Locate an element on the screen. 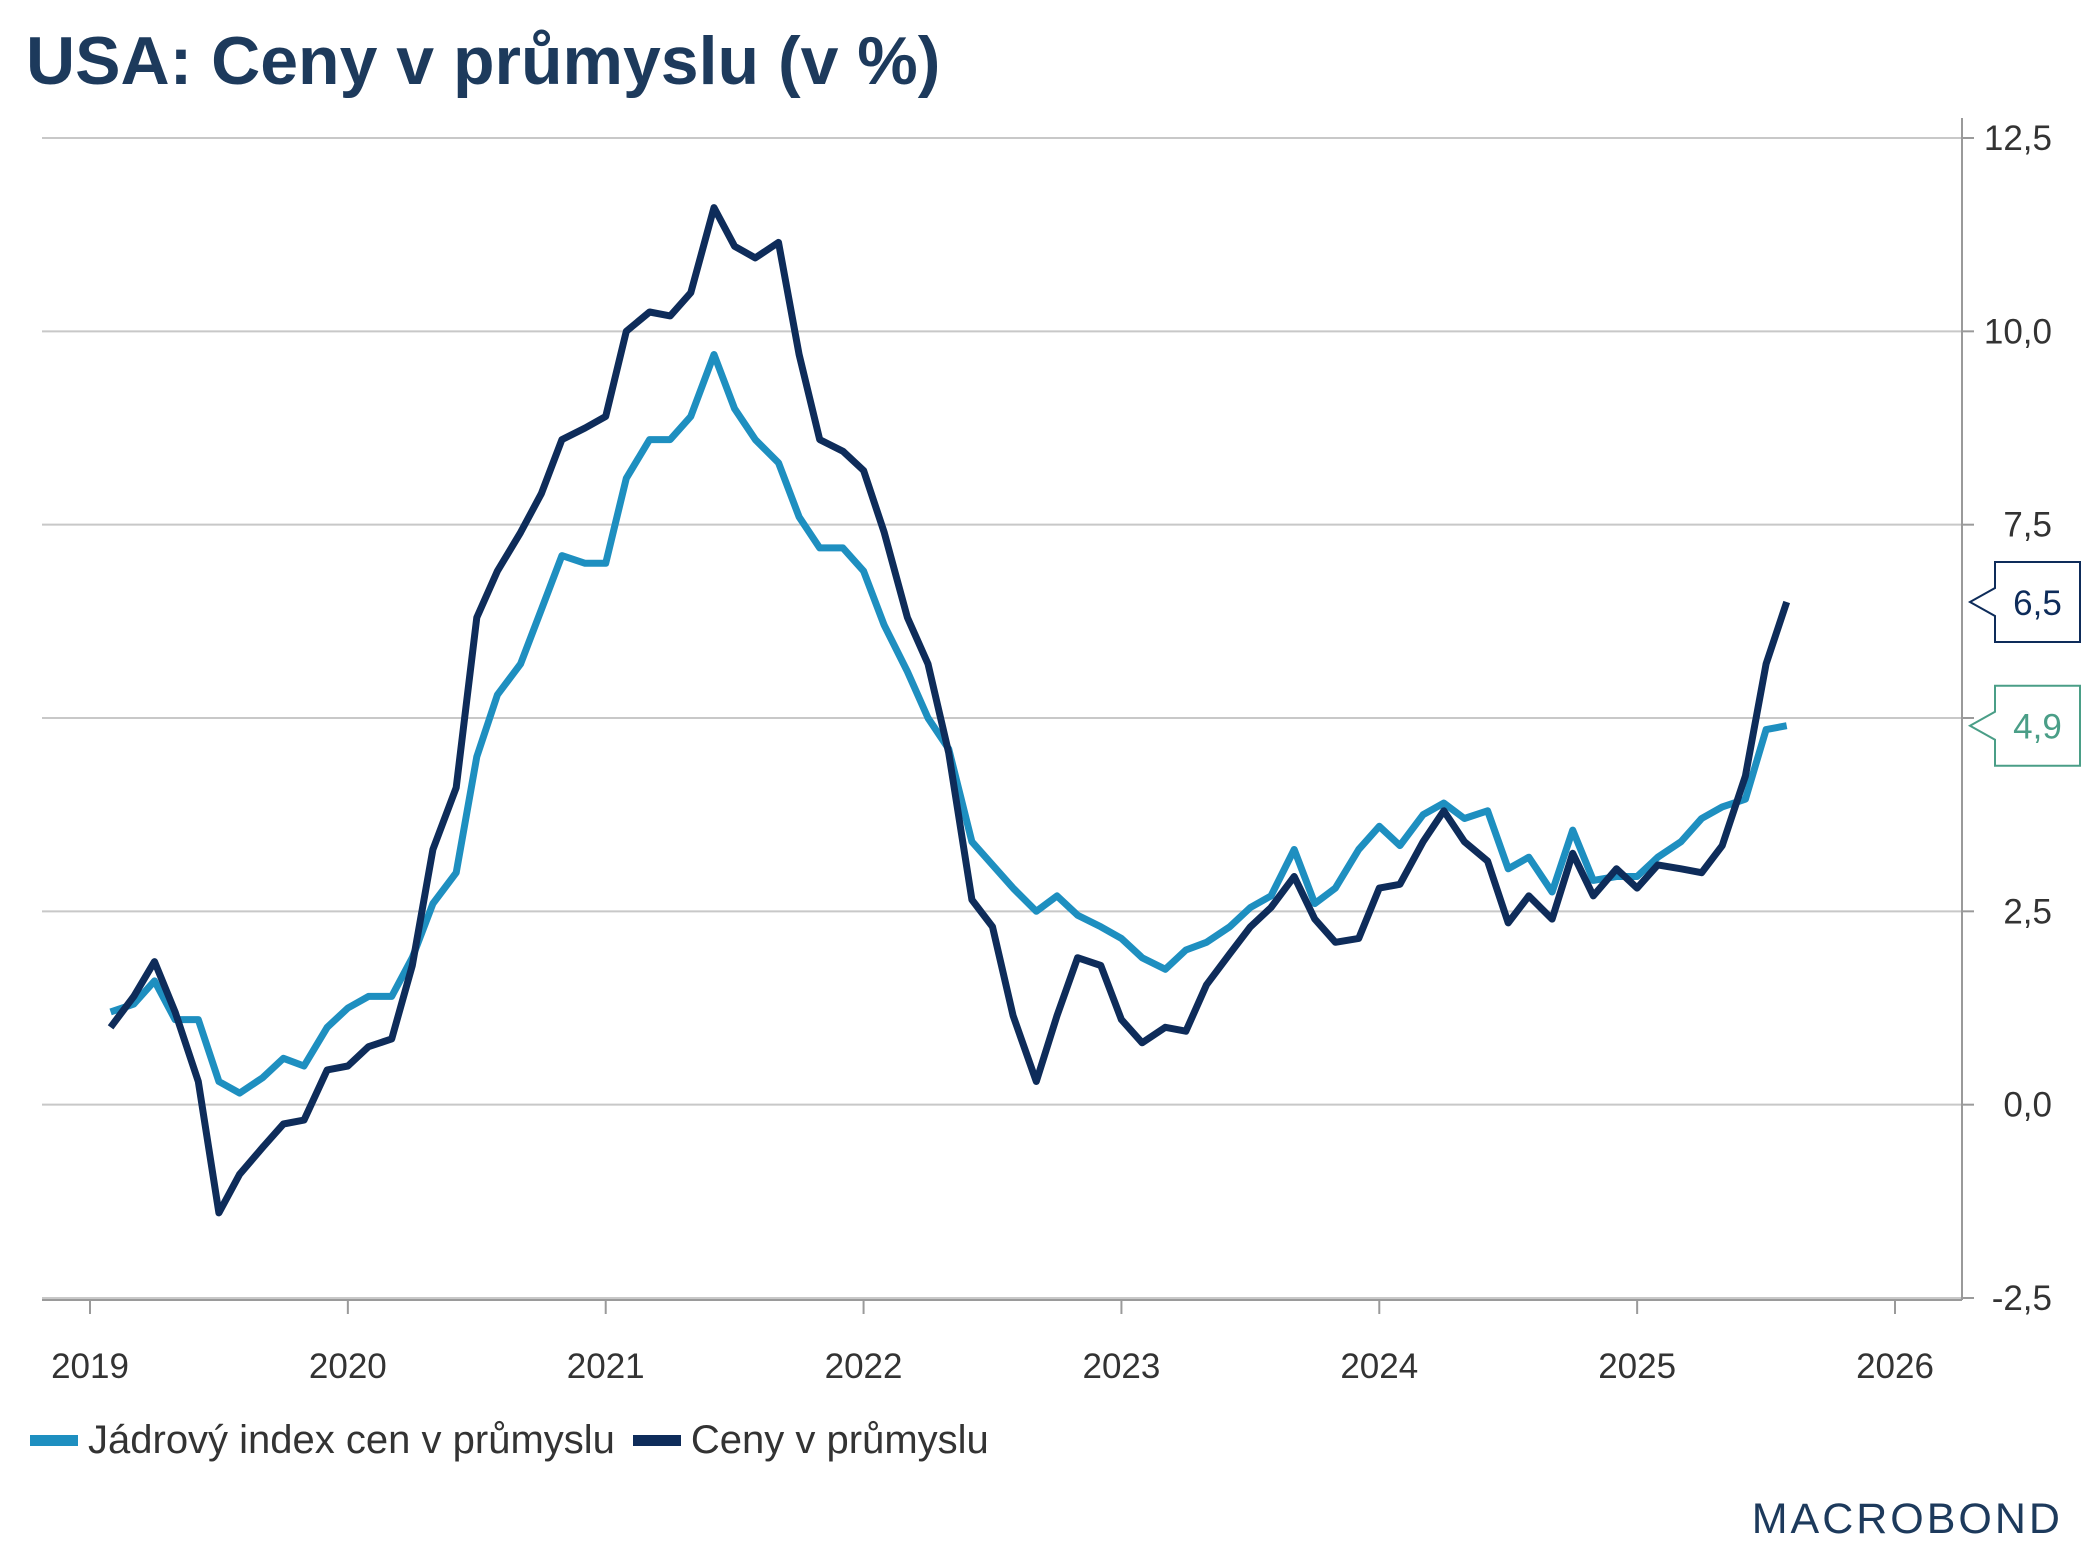 The image size is (2093, 1568). legend-item-ppi: Ceny v průmyslu is located at coordinates (810, 1440).